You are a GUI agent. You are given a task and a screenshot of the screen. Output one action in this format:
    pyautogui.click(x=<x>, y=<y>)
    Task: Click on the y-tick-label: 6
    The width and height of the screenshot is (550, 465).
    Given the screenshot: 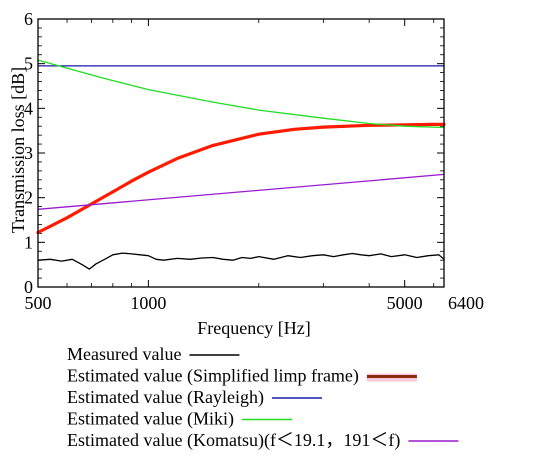 What is the action you would take?
    pyautogui.click(x=28, y=19)
    